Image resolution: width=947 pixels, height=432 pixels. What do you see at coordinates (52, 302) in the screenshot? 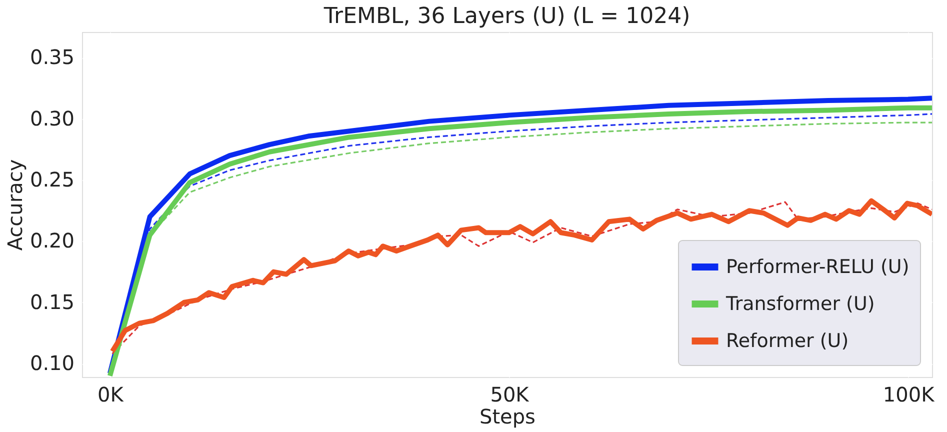
I see `y-tick-label: 0.15` at bounding box center [52, 302].